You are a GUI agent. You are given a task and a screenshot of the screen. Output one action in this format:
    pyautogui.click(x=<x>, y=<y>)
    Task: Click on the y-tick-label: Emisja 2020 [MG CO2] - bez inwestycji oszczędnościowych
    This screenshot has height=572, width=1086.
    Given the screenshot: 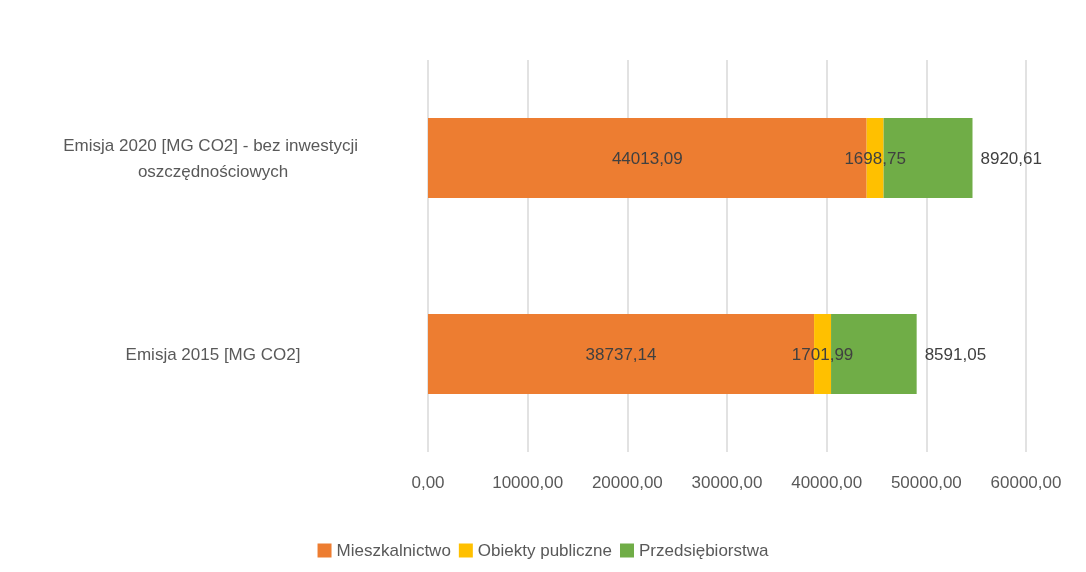 What is the action you would take?
    pyautogui.click(x=213, y=158)
    